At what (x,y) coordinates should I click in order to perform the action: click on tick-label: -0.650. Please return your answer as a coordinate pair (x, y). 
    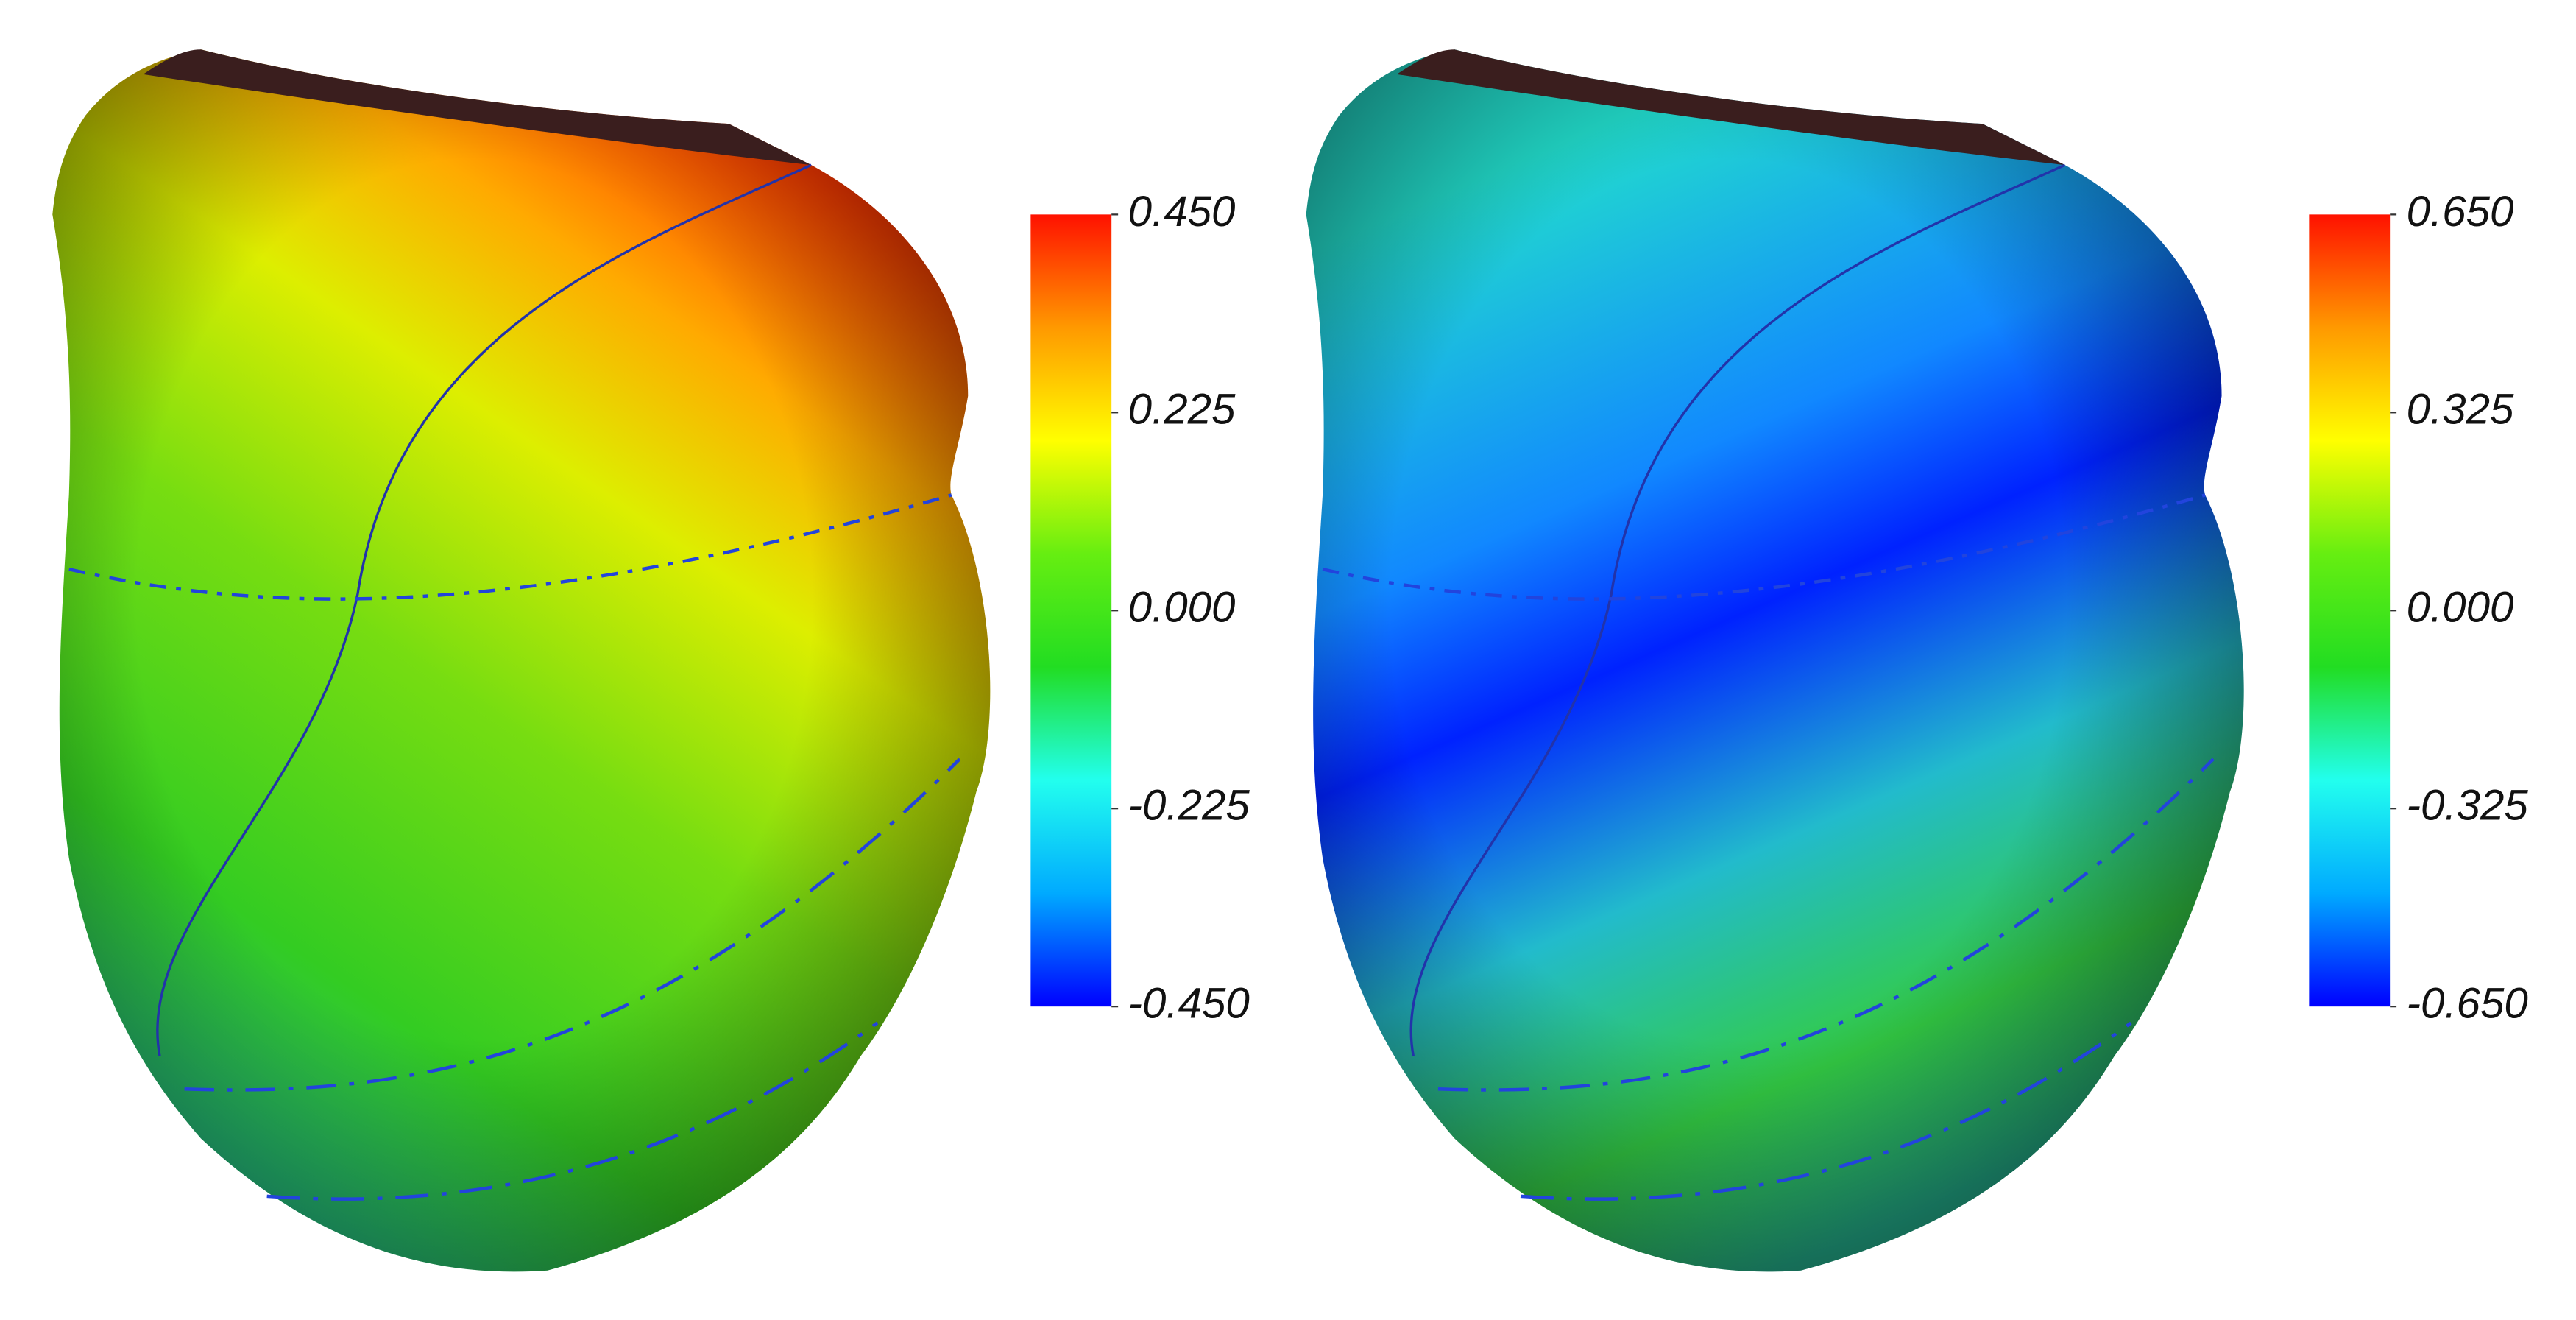
    Looking at the image, I should click on (2467, 1004).